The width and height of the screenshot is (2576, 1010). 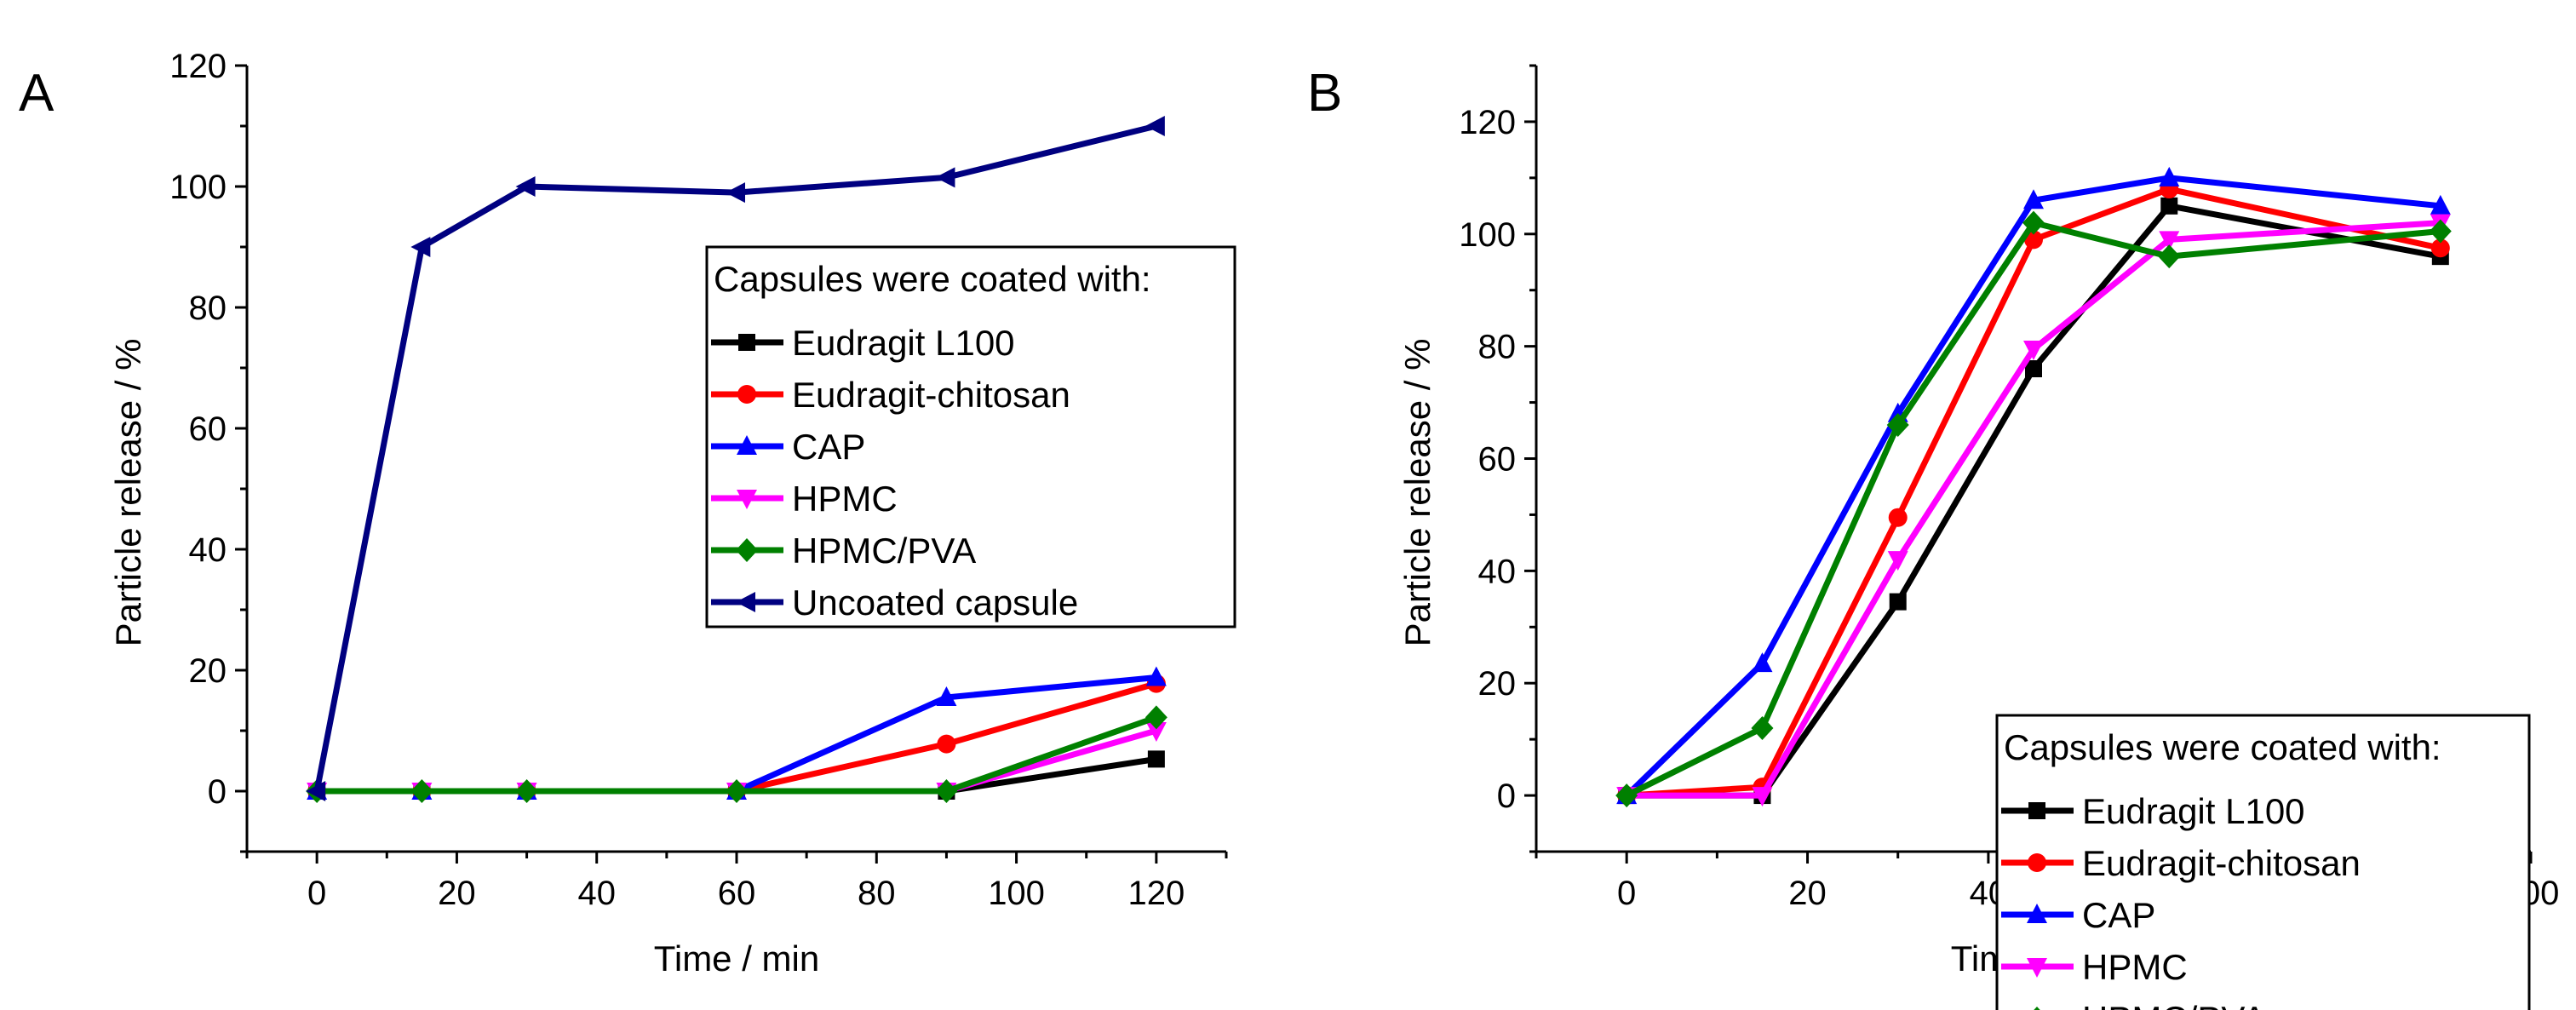 What do you see at coordinates (198, 187) in the screenshot?
I see `y-tick-label: 100` at bounding box center [198, 187].